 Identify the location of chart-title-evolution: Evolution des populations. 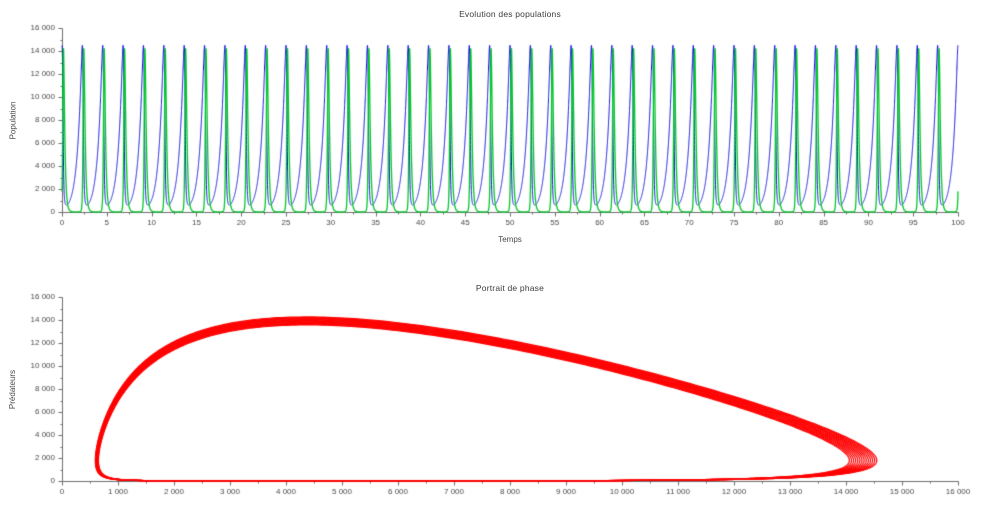
(510, 14).